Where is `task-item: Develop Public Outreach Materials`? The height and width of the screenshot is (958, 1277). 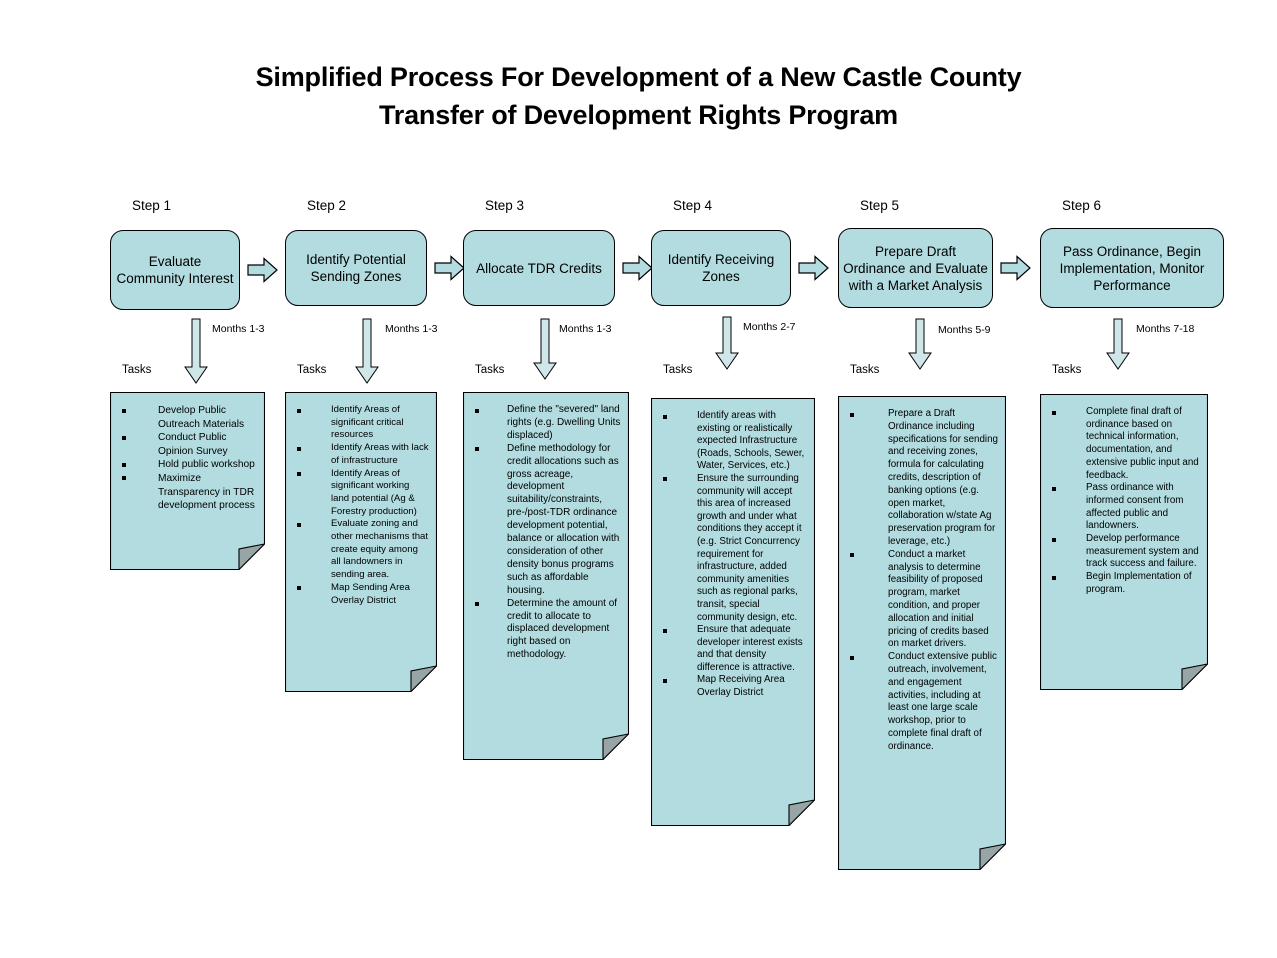
task-item: Develop Public Outreach Materials is located at coordinates (188, 417).